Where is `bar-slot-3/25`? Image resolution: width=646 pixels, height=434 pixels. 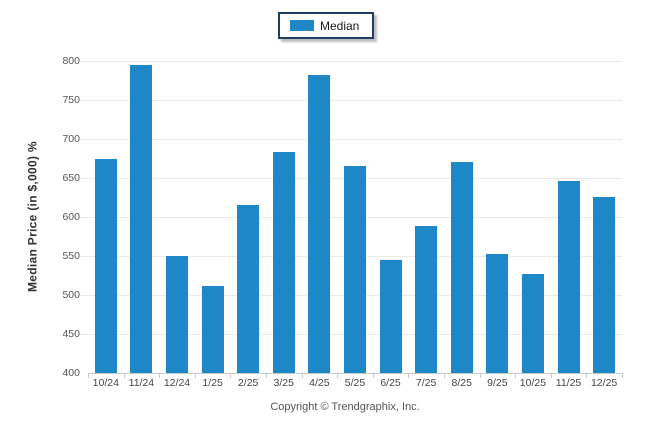
bar-slot-3/25 is located at coordinates (284, 217).